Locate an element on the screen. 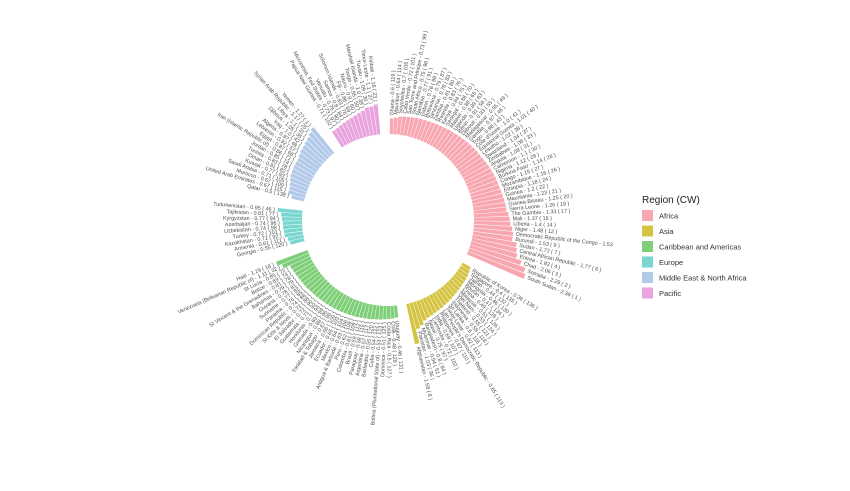 This screenshot has height=491, width=850. bar-label: Liberia - 1.4 ( 14 ) is located at coordinates (534, 224).